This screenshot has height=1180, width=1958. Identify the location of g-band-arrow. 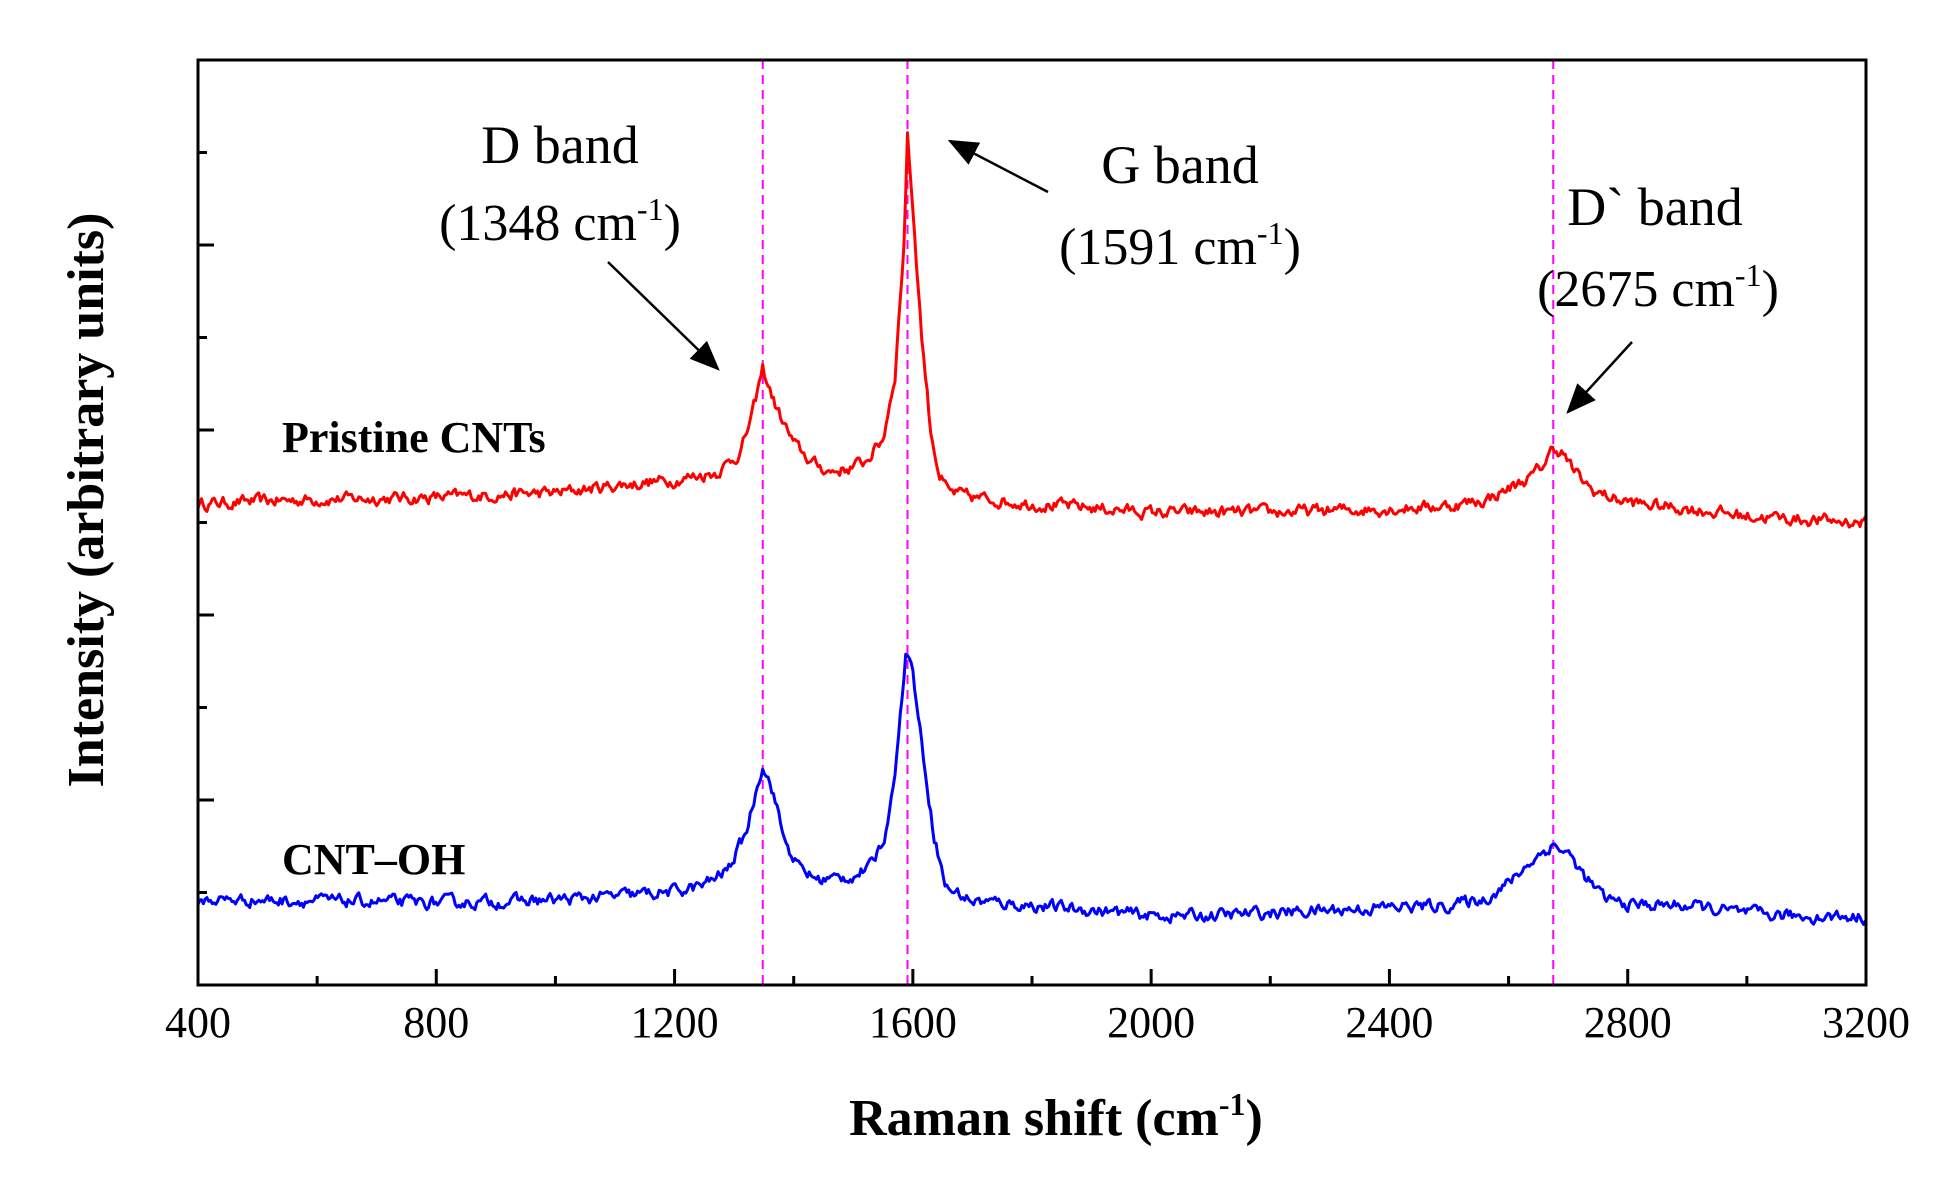
(998, 166).